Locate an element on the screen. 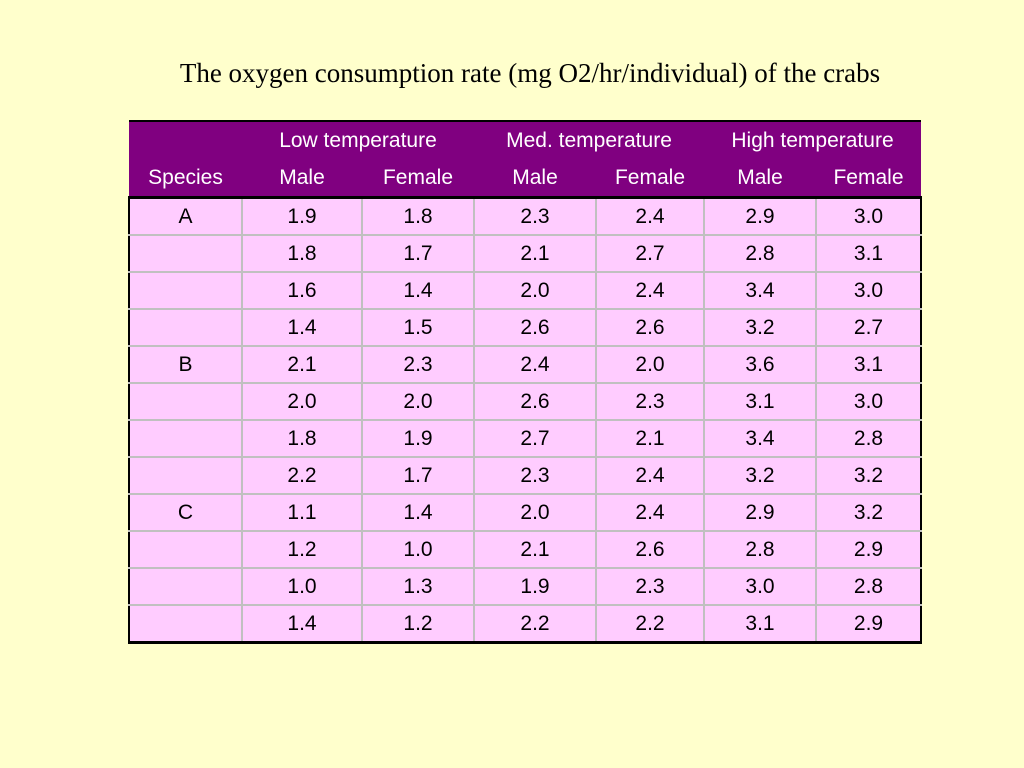 This screenshot has height=768, width=1024. low-female-header: Female is located at coordinates (418, 179).